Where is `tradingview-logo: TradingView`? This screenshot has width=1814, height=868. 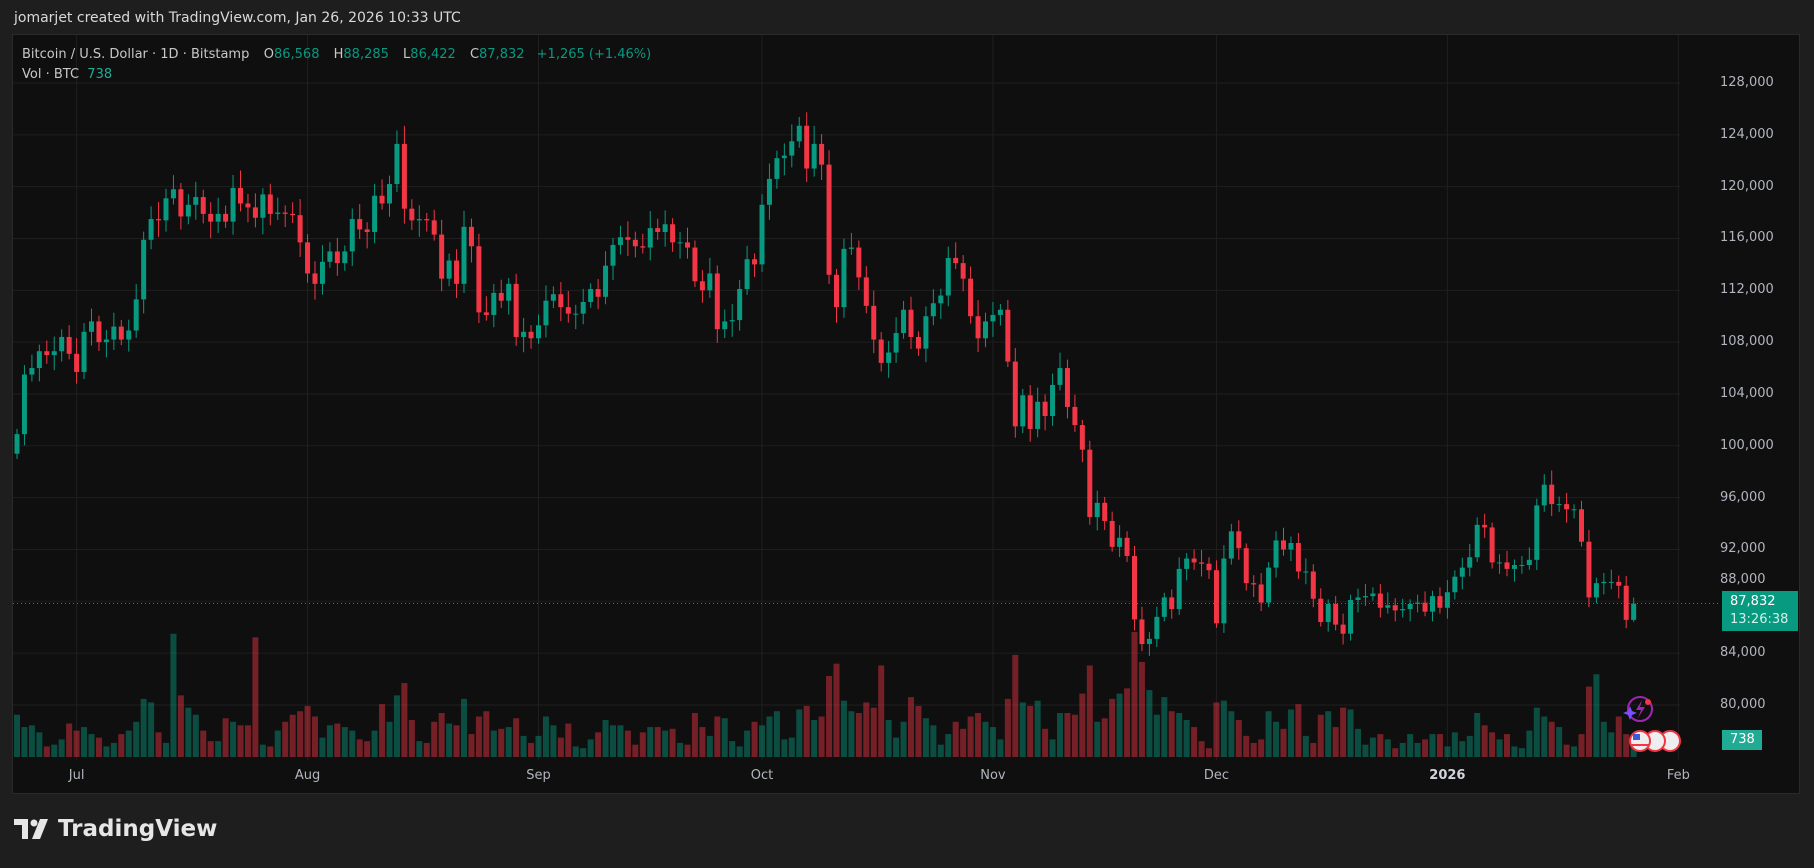
tradingview-logo: TradingView is located at coordinates (115, 829).